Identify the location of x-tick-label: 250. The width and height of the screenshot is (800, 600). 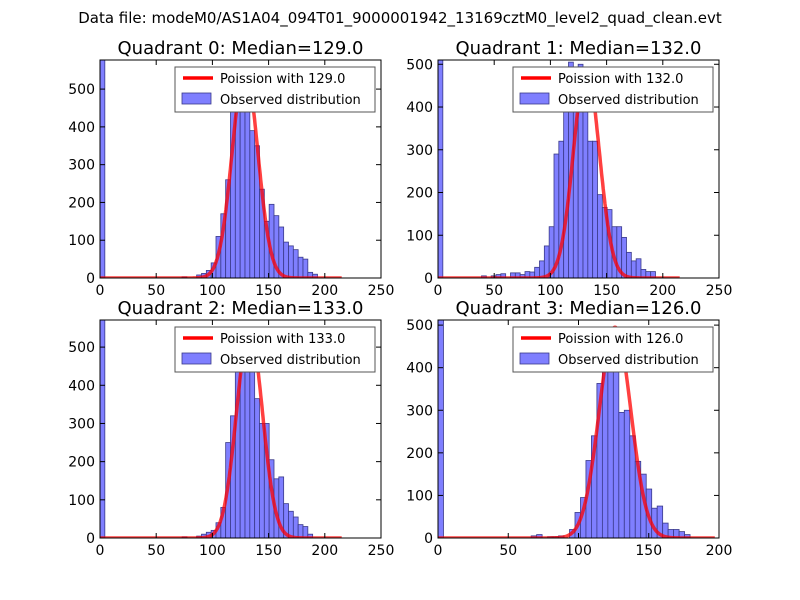
(381, 551).